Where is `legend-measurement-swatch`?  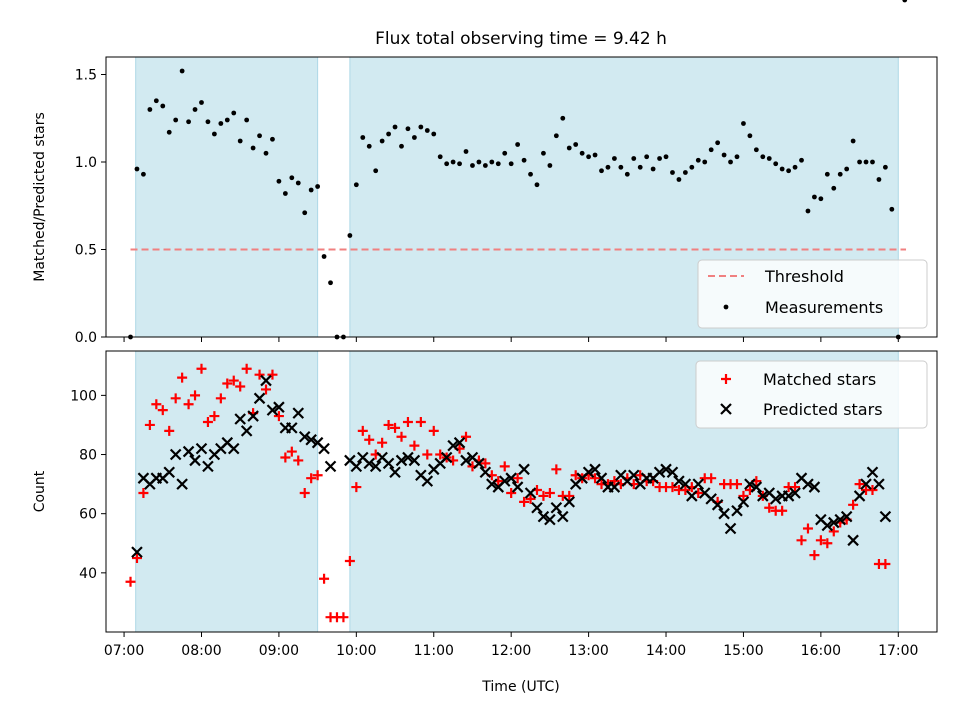
legend-measurement-swatch is located at coordinates (726, 307).